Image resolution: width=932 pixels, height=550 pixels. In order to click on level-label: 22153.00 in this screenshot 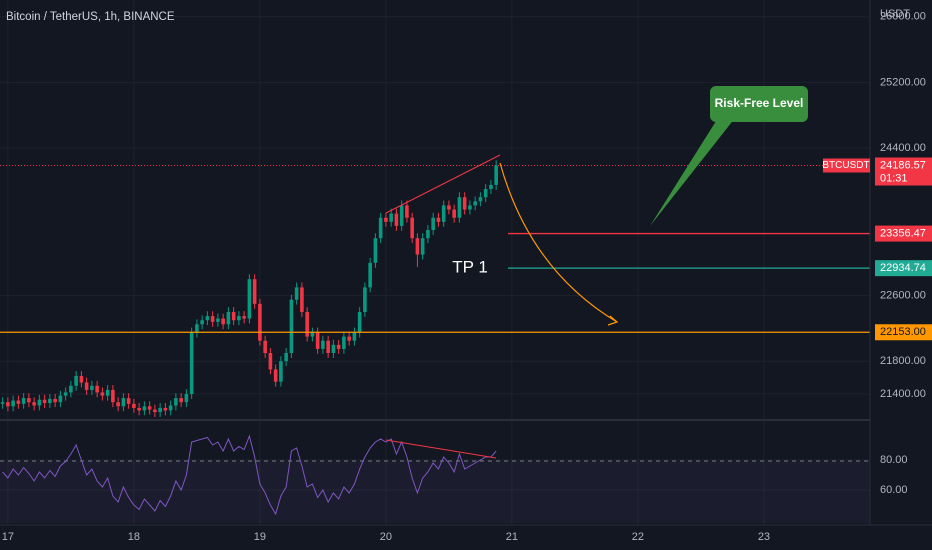, I will do `click(903, 332)`.